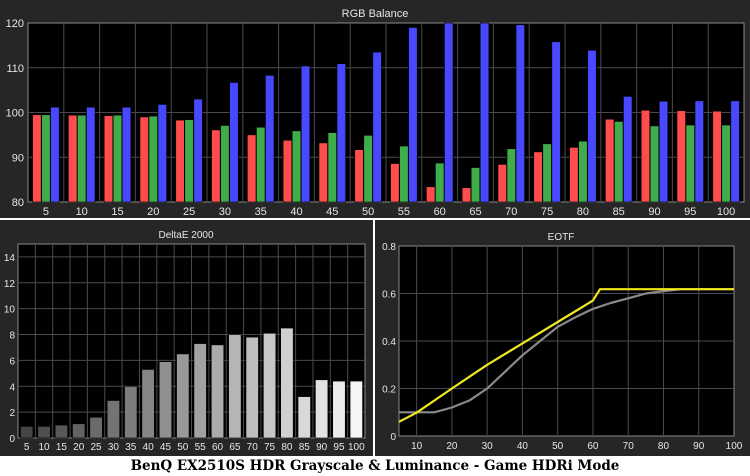  What do you see at coordinates (339, 447) in the screenshot?
I see `deltae-xtick-label: 95` at bounding box center [339, 447].